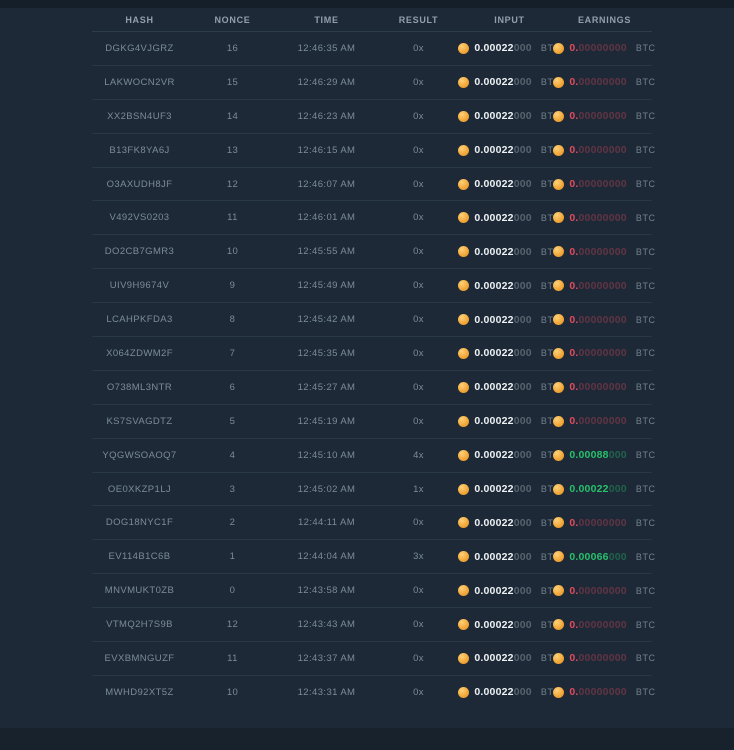  Describe the element at coordinates (232, 489) in the screenshot. I see `nonce-value: 3` at that location.